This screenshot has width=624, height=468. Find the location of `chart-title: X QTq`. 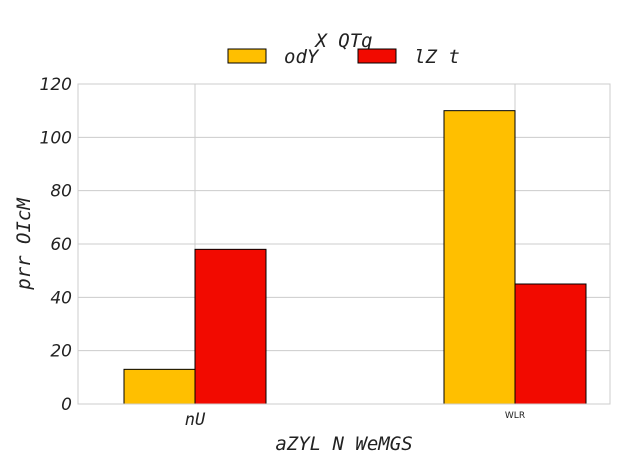

chart-title: X QTq is located at coordinates (342, 41).